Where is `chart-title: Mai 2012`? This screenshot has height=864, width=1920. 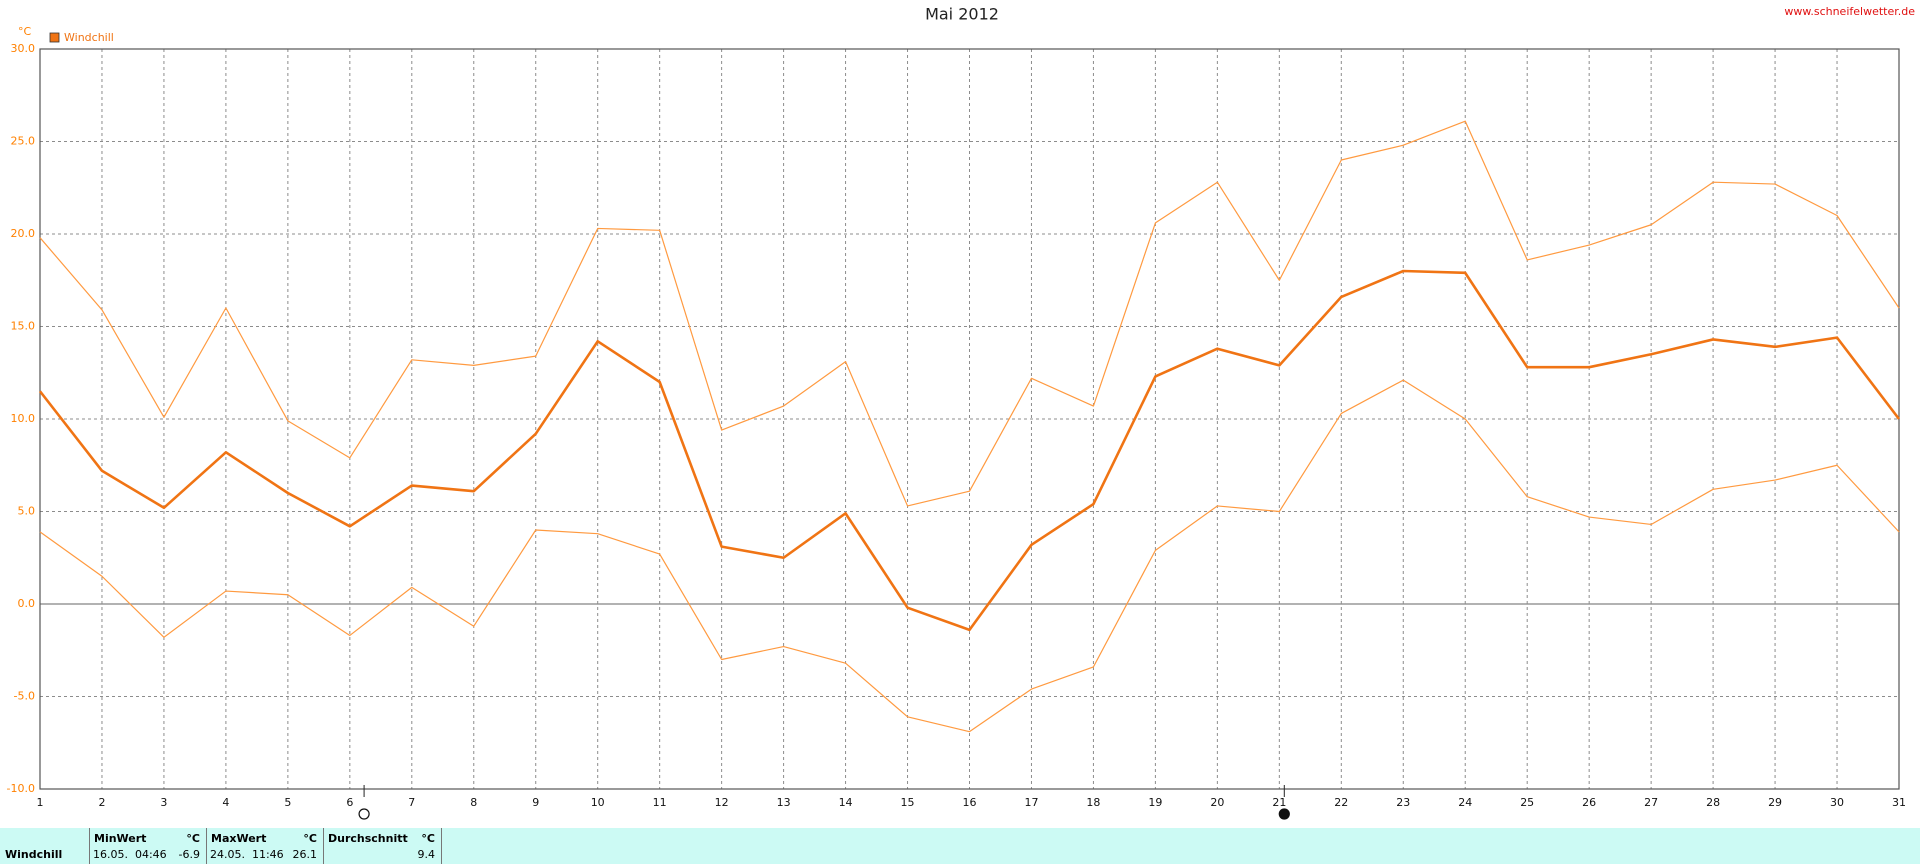
chart-title: Mai 2012 is located at coordinates (962, 14).